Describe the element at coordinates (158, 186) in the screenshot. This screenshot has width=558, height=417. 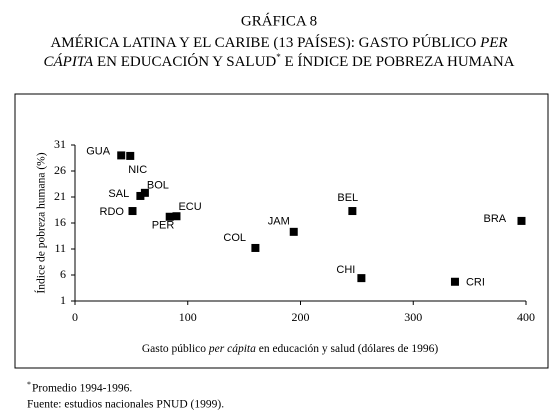
I see `point-label: BOL` at that location.